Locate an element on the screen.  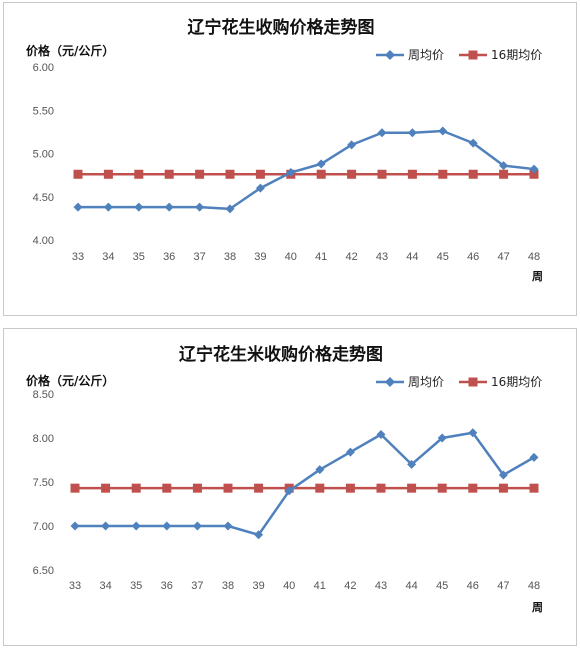
chart-title: 辽宁花生收购价格走势图 is located at coordinates (281, 27).